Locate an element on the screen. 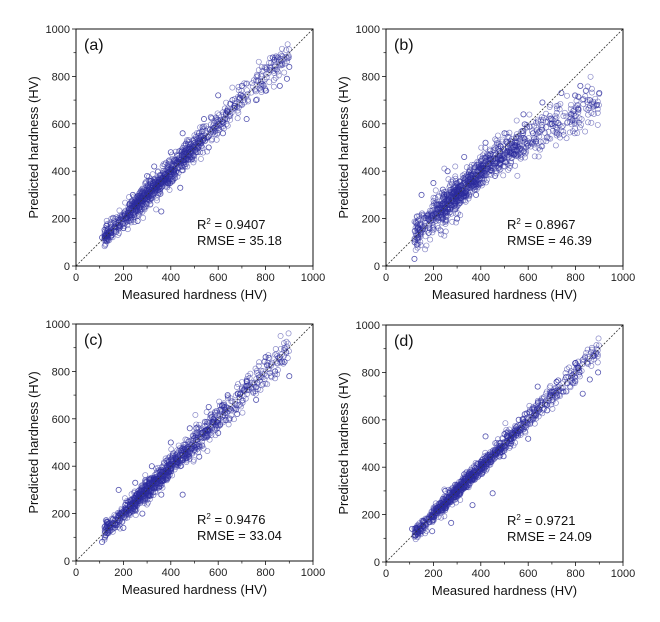 The image size is (660, 622). x-tick-label: 200 is located at coordinates (123, 573).